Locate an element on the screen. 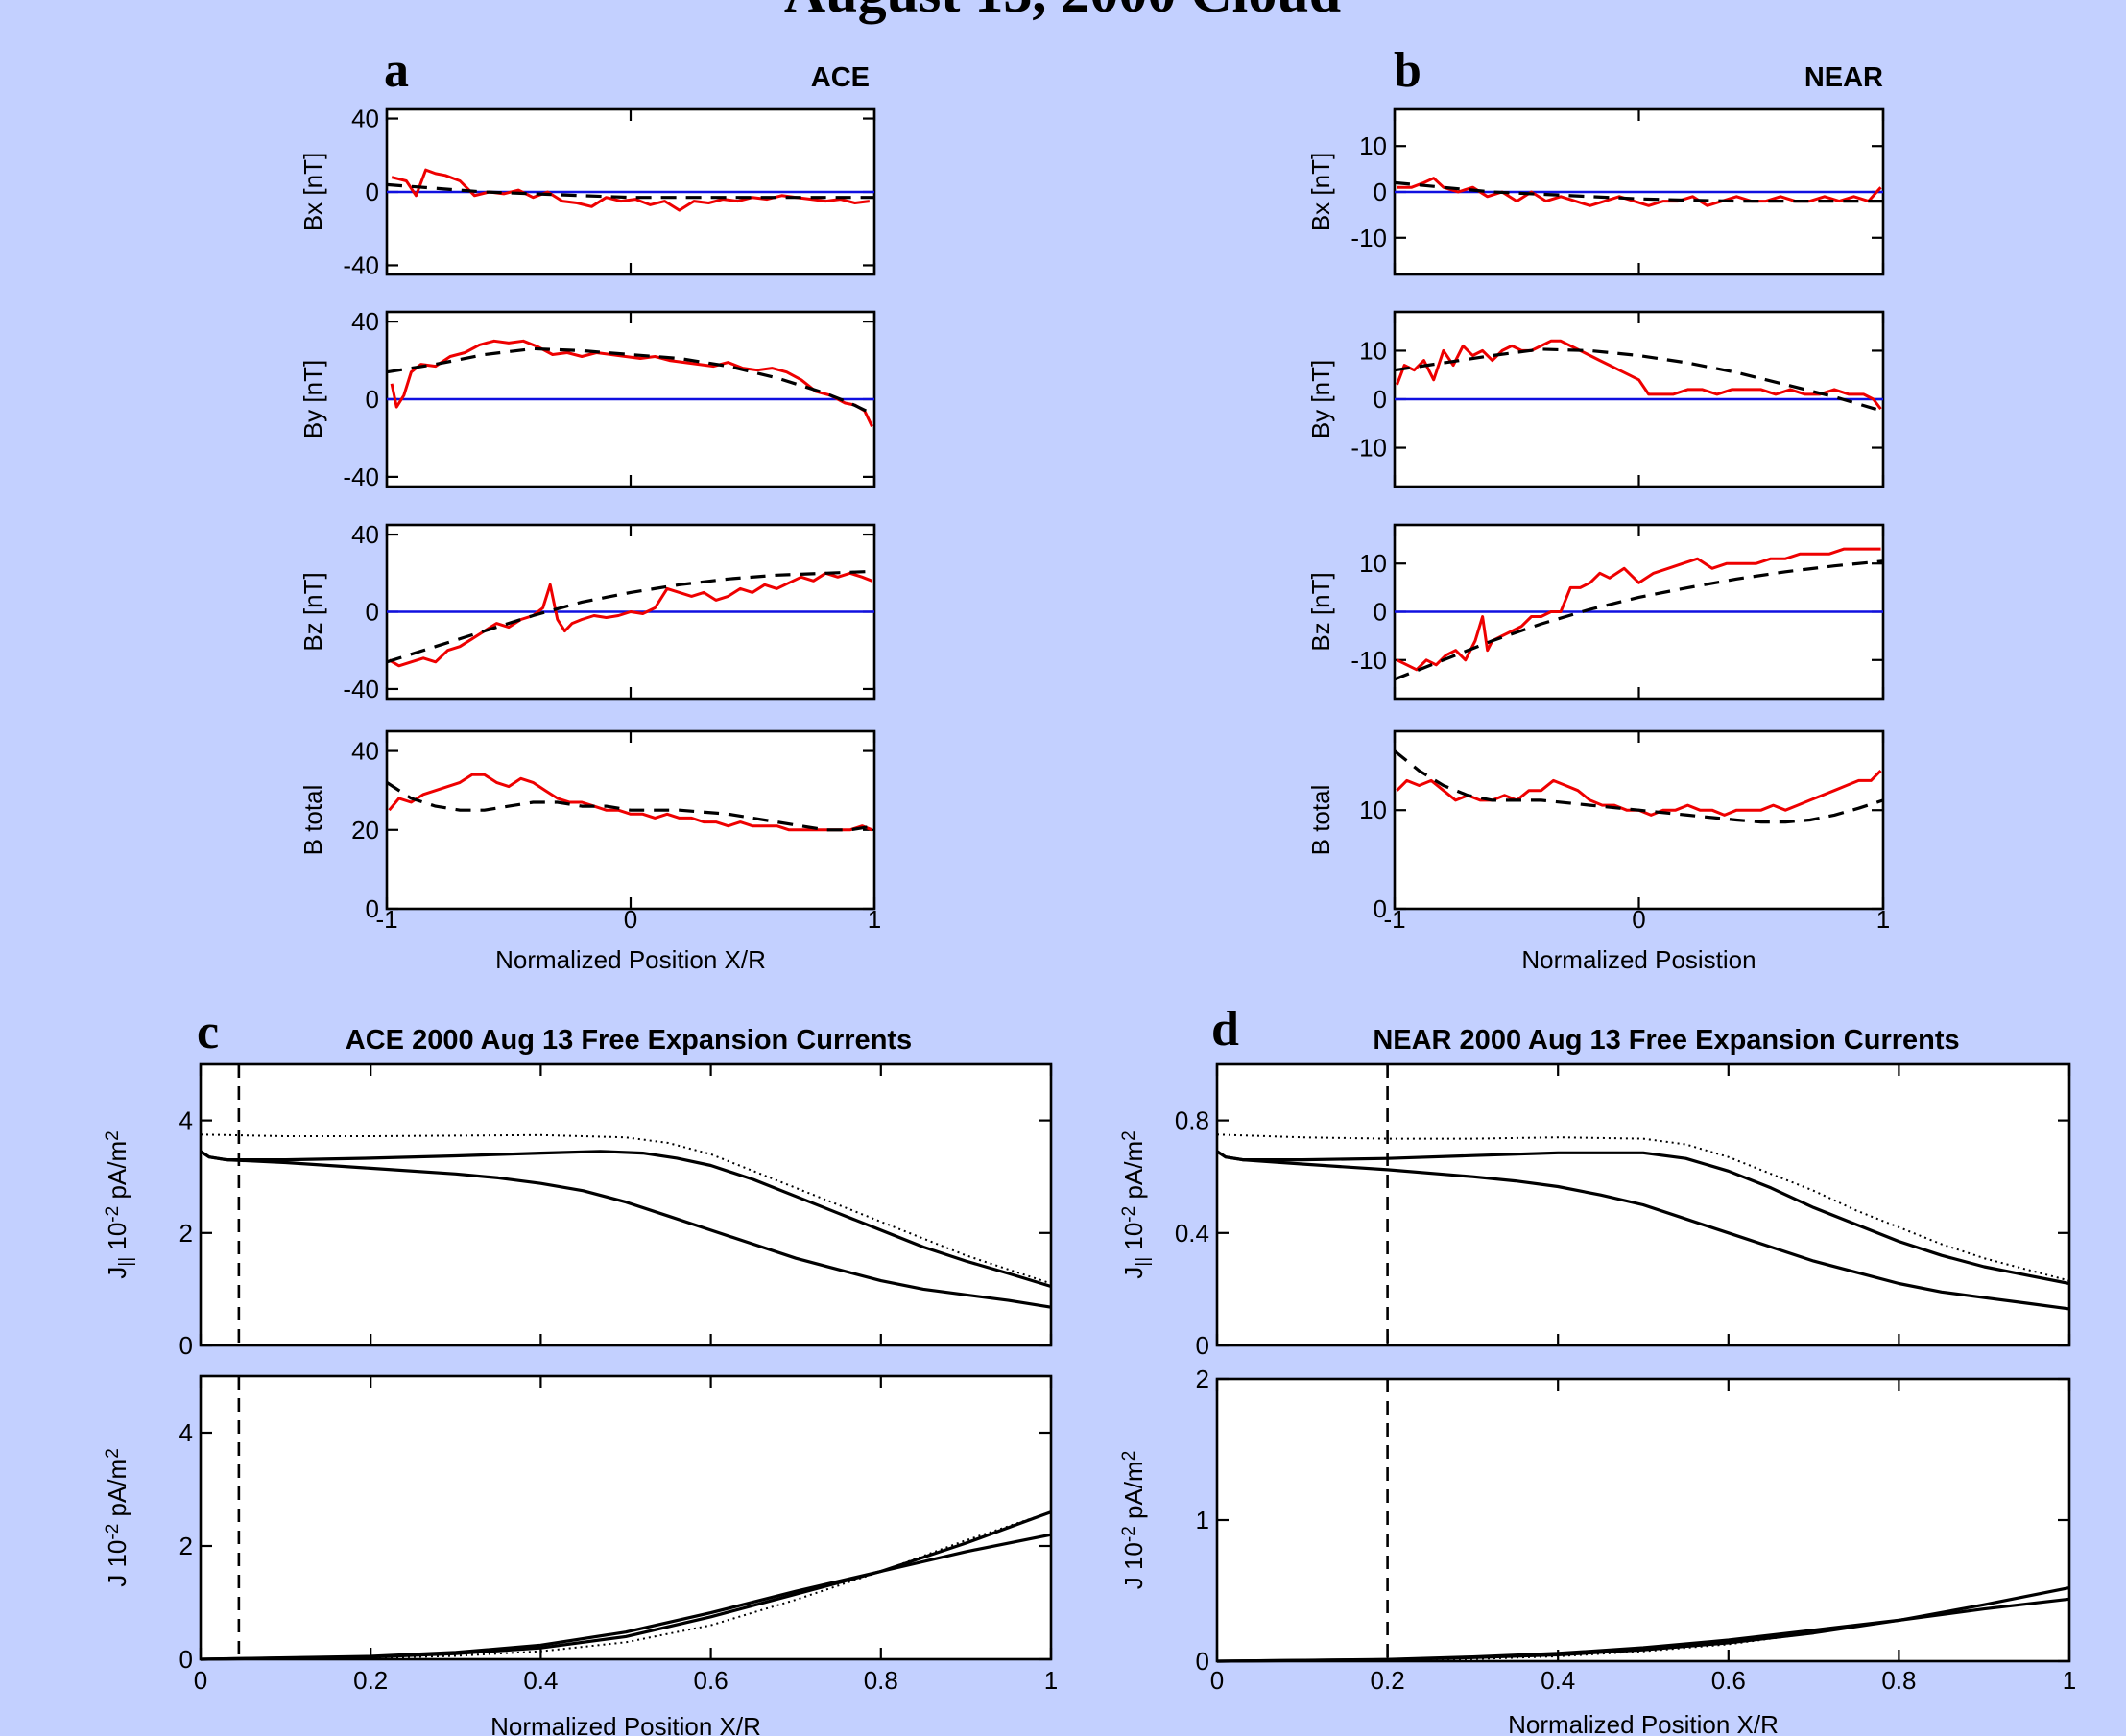 Image resolution: width=2126 pixels, height=1736 pixels. y-axis-label: Bx [nT] is located at coordinates (1320, 192).